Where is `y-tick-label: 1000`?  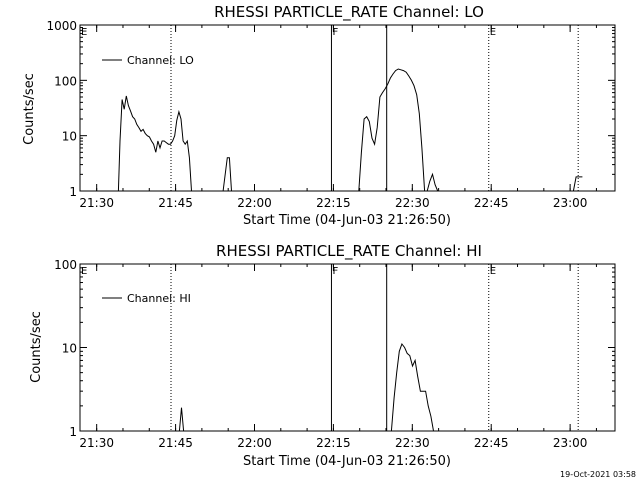
y-tick-label: 1000 is located at coordinates (61, 26).